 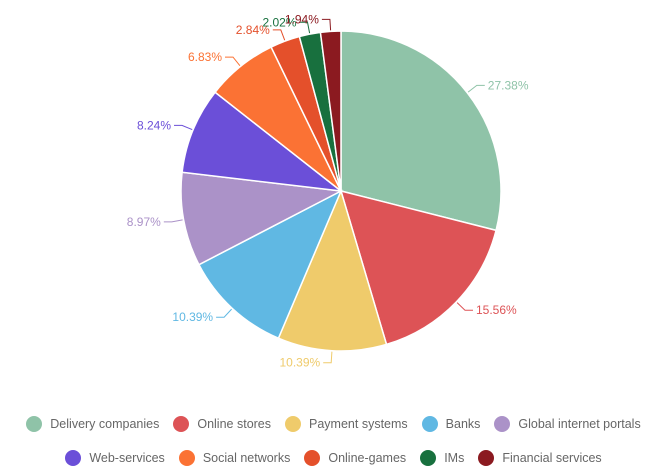 I want to click on slice-label-online-games: 2.84%, so click(x=253, y=30).